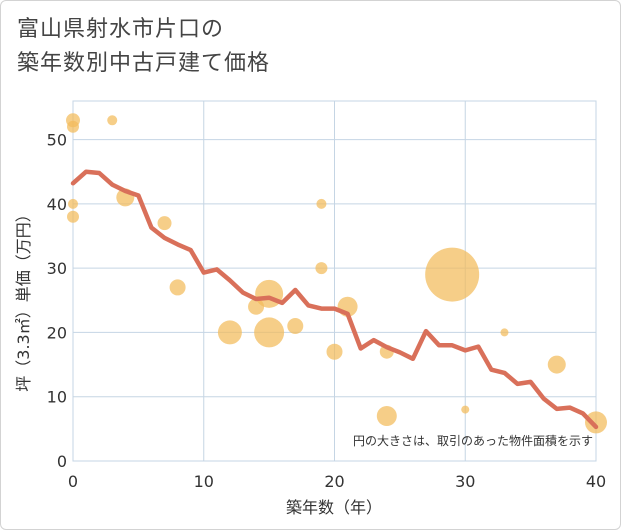 The image size is (621, 530). I want to click on x-tick-label: 10, so click(204, 481).